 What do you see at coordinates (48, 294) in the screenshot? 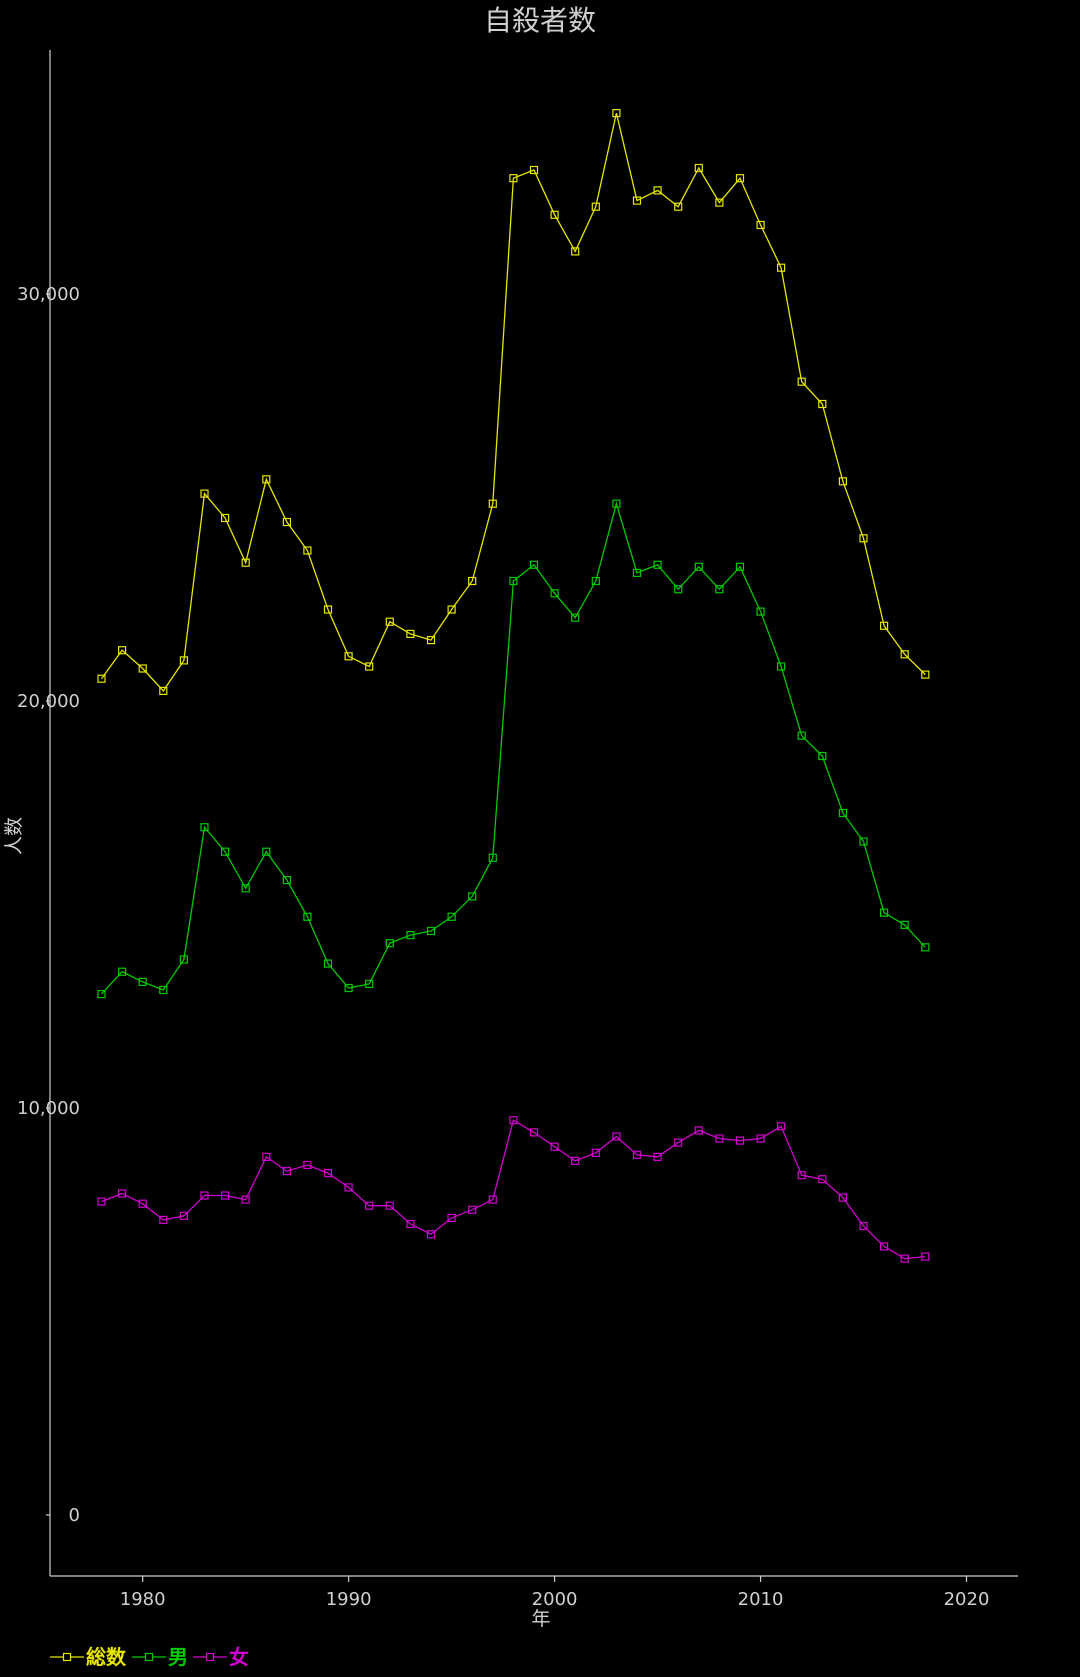
I see `y-tick-label: 30,000` at bounding box center [48, 294].